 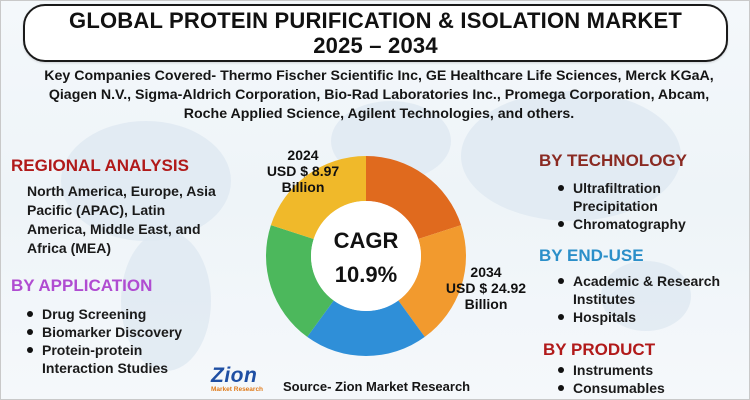 I want to click on callout-2024: 2024 USD $ 8.97 Billion, so click(x=303, y=171).